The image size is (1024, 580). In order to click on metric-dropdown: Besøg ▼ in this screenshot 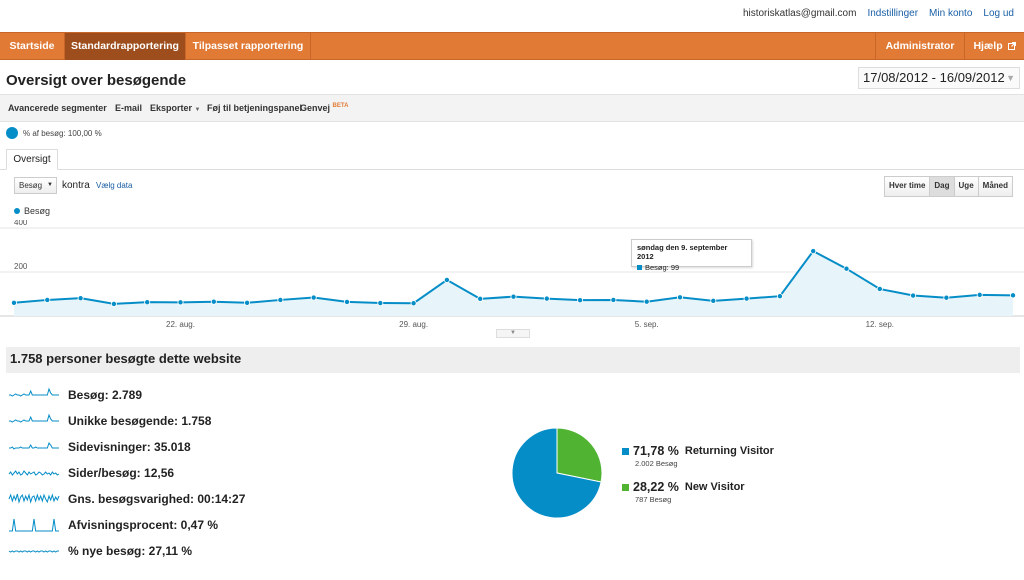, I will do `click(35, 185)`.